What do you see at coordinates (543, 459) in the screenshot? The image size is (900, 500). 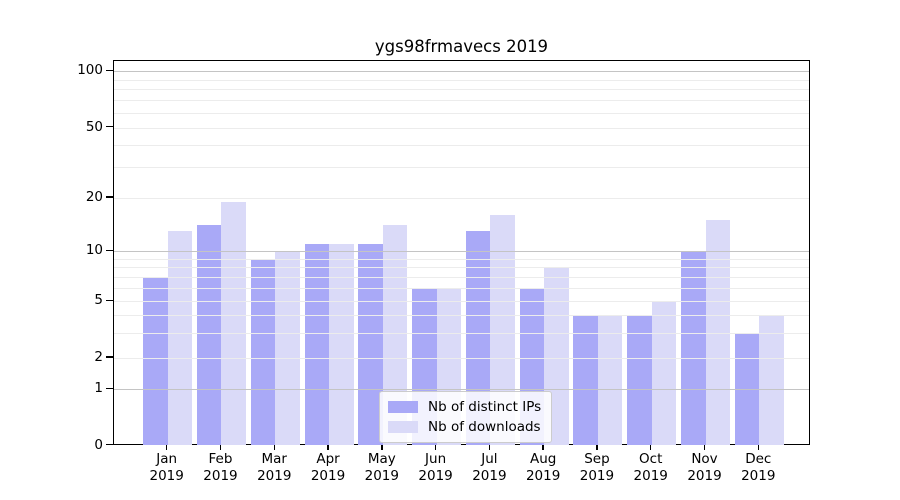 I see `x-tick-label-line: Aug` at bounding box center [543, 459].